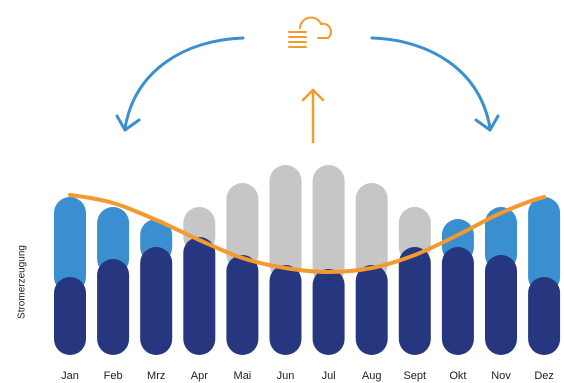 Image resolution: width=564 pixels, height=383 pixels. What do you see at coordinates (501, 376) in the screenshot?
I see `x-tick-label: Nov` at bounding box center [501, 376].